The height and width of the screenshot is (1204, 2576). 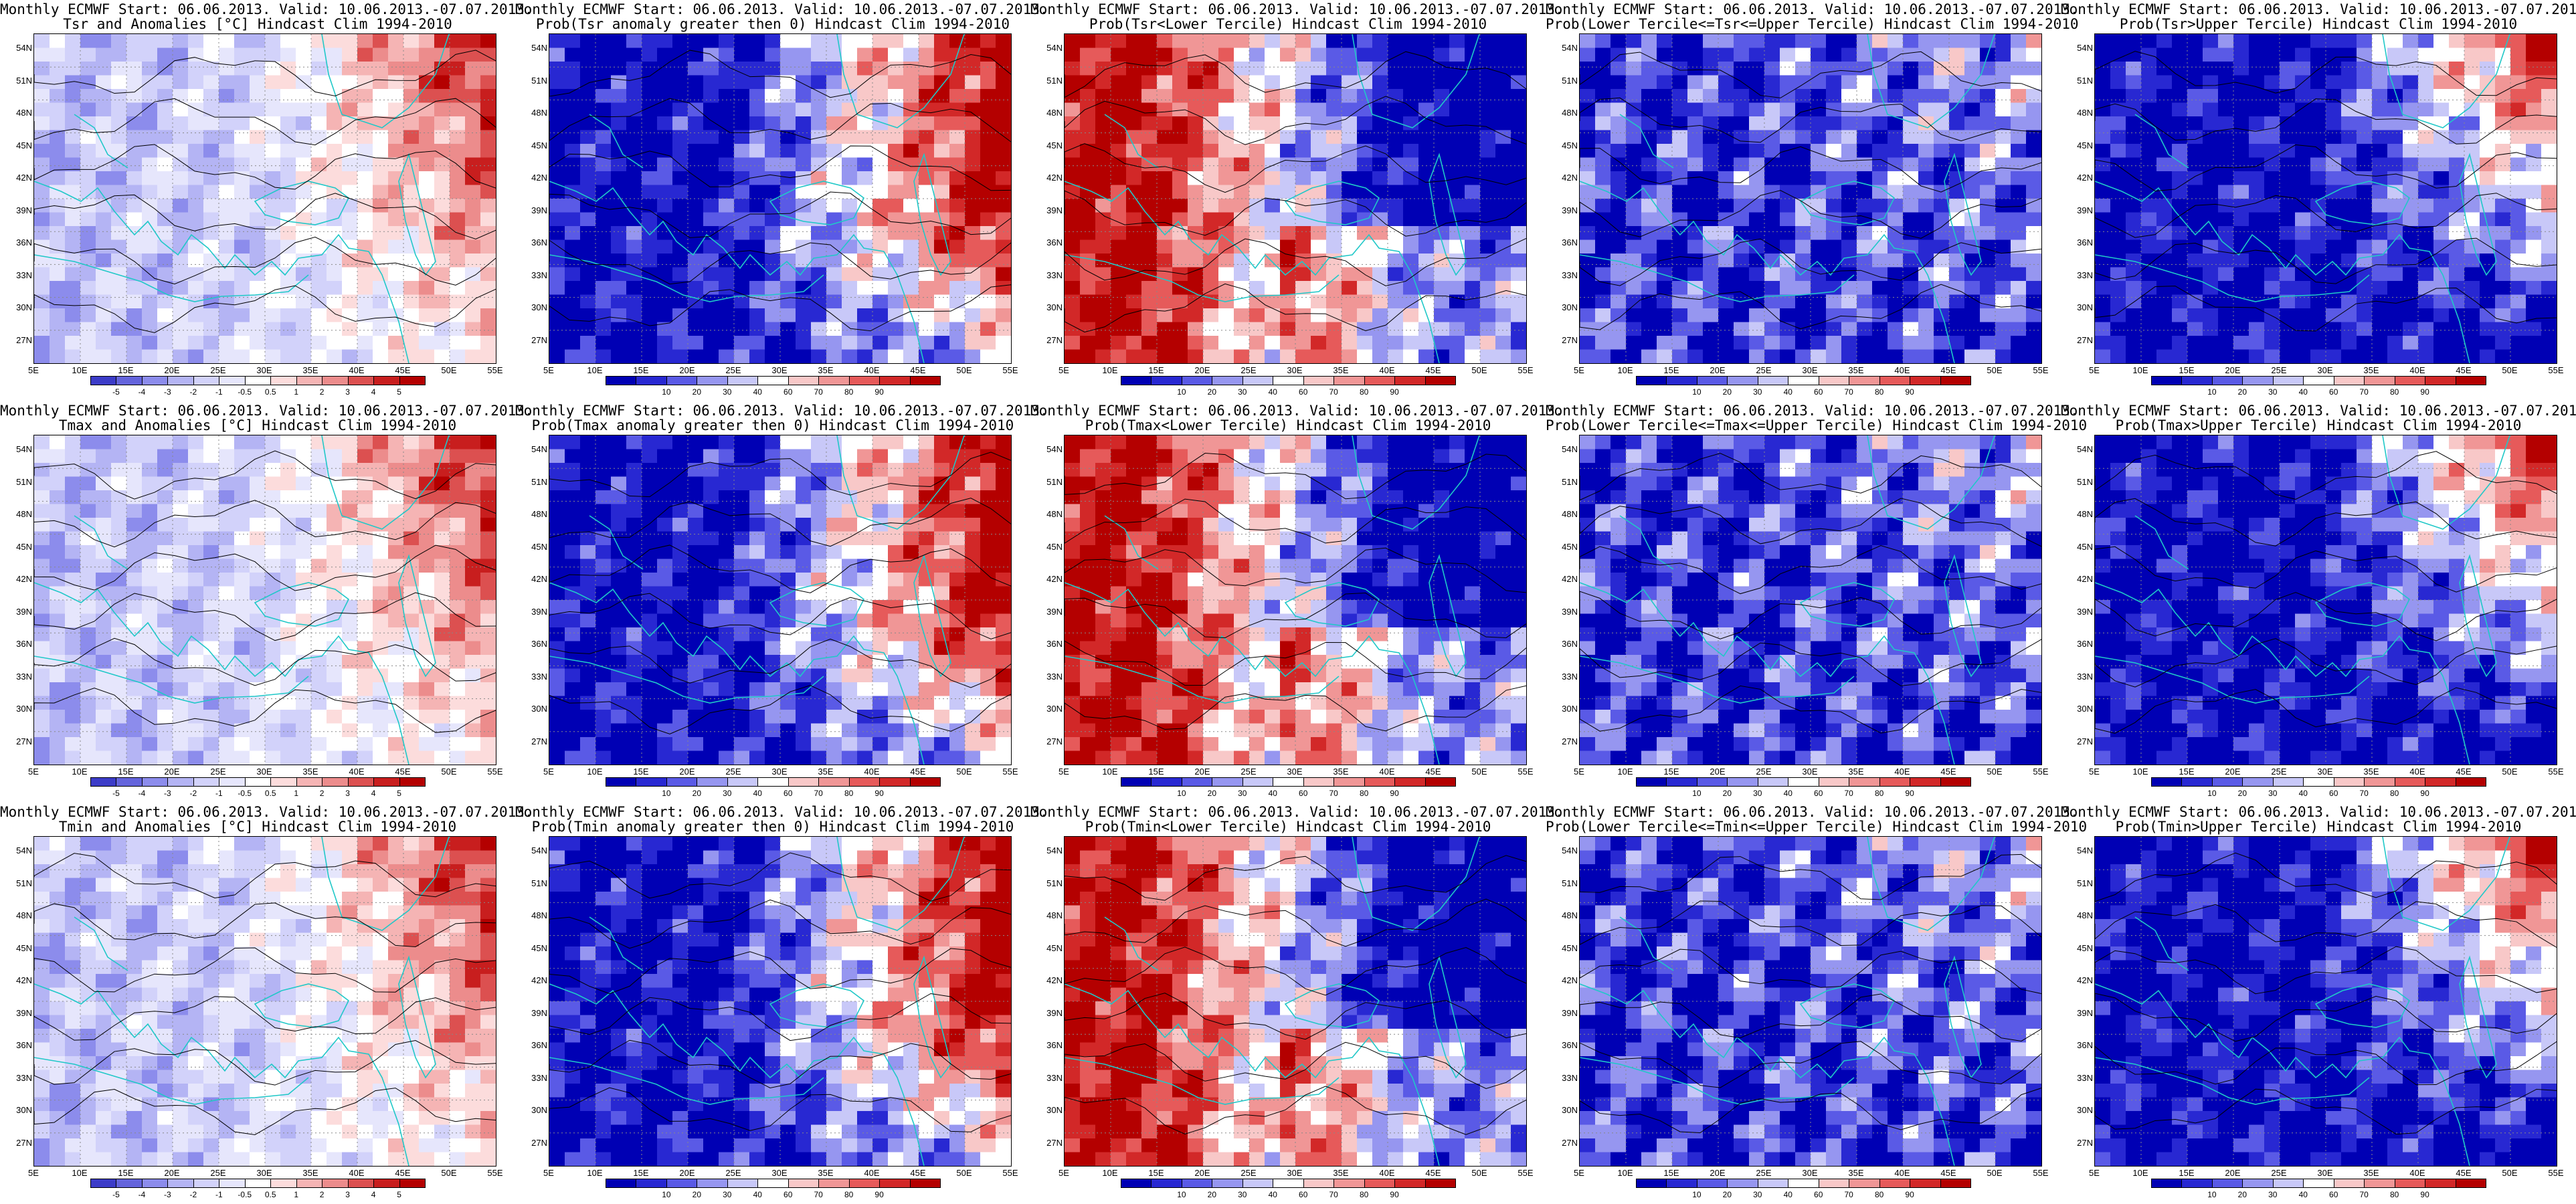 What do you see at coordinates (24, 741) in the screenshot?
I see `lat-tick-label: 27N` at bounding box center [24, 741].